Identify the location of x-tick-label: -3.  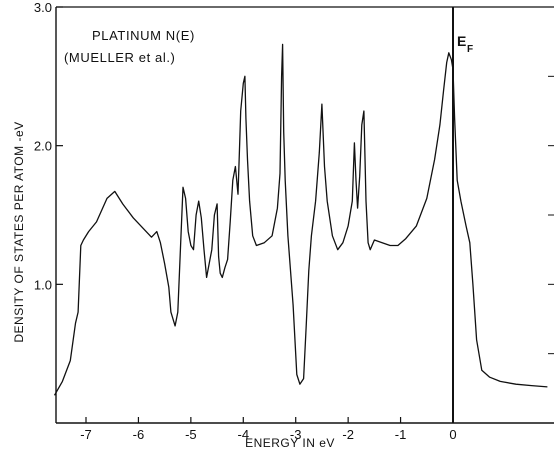
(296, 434).